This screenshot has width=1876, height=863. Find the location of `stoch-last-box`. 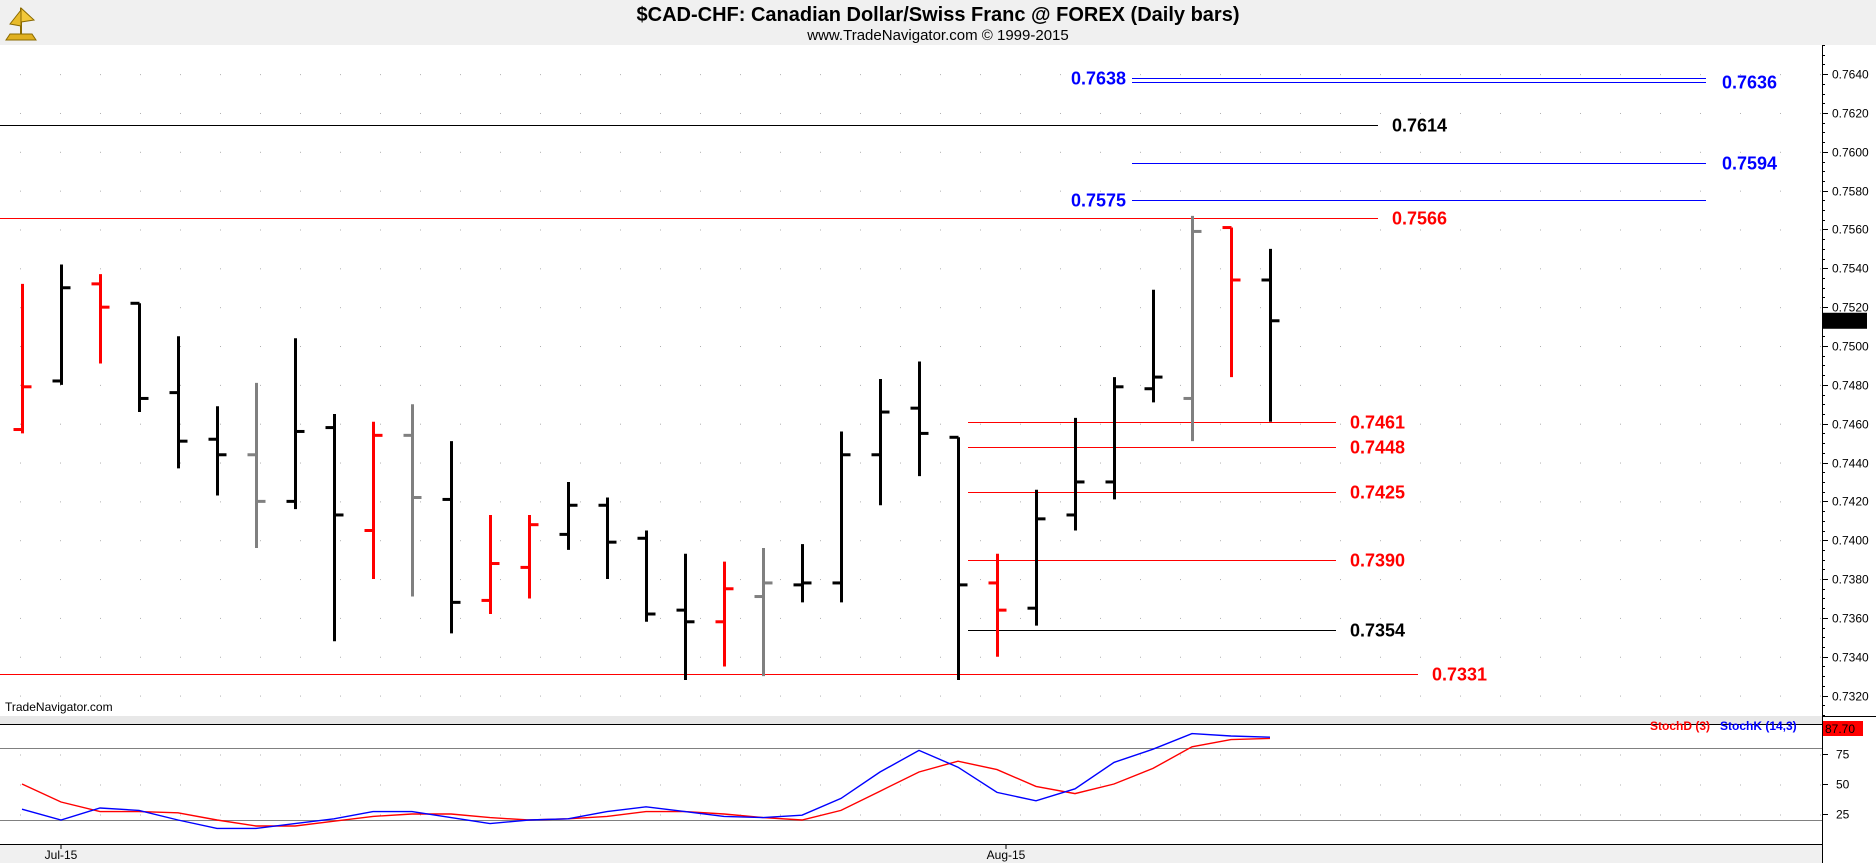

stoch-last-box is located at coordinates (1843, 728).